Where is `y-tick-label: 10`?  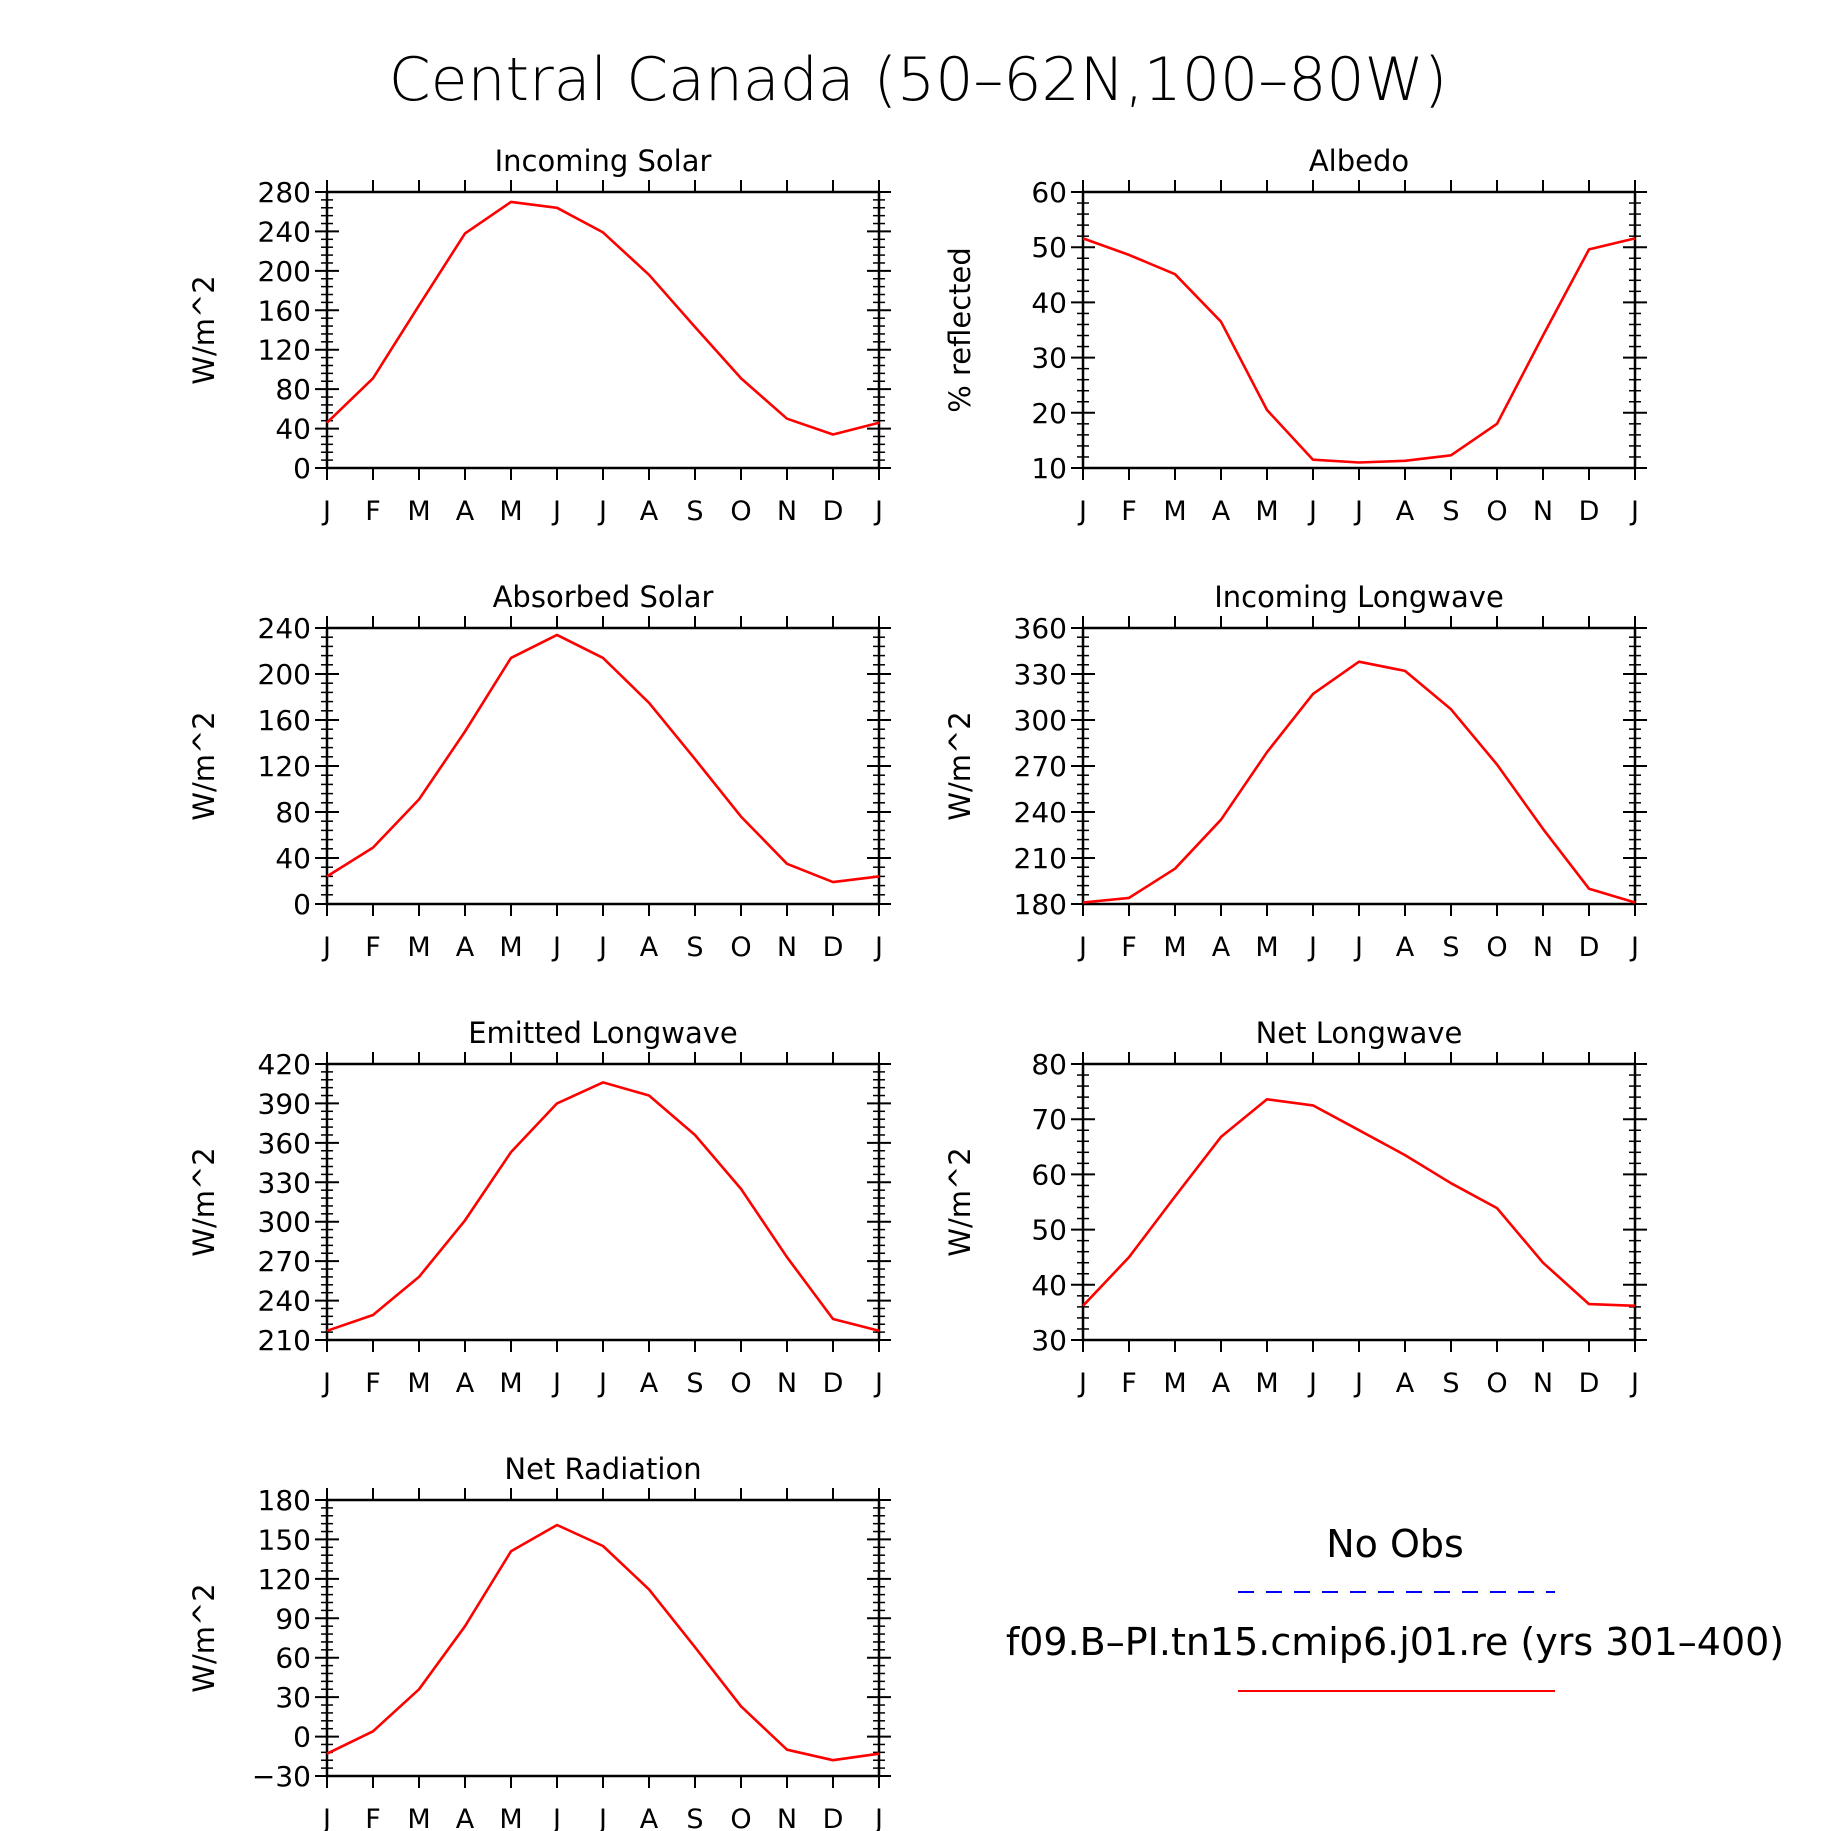
y-tick-label: 10 is located at coordinates (1049, 468).